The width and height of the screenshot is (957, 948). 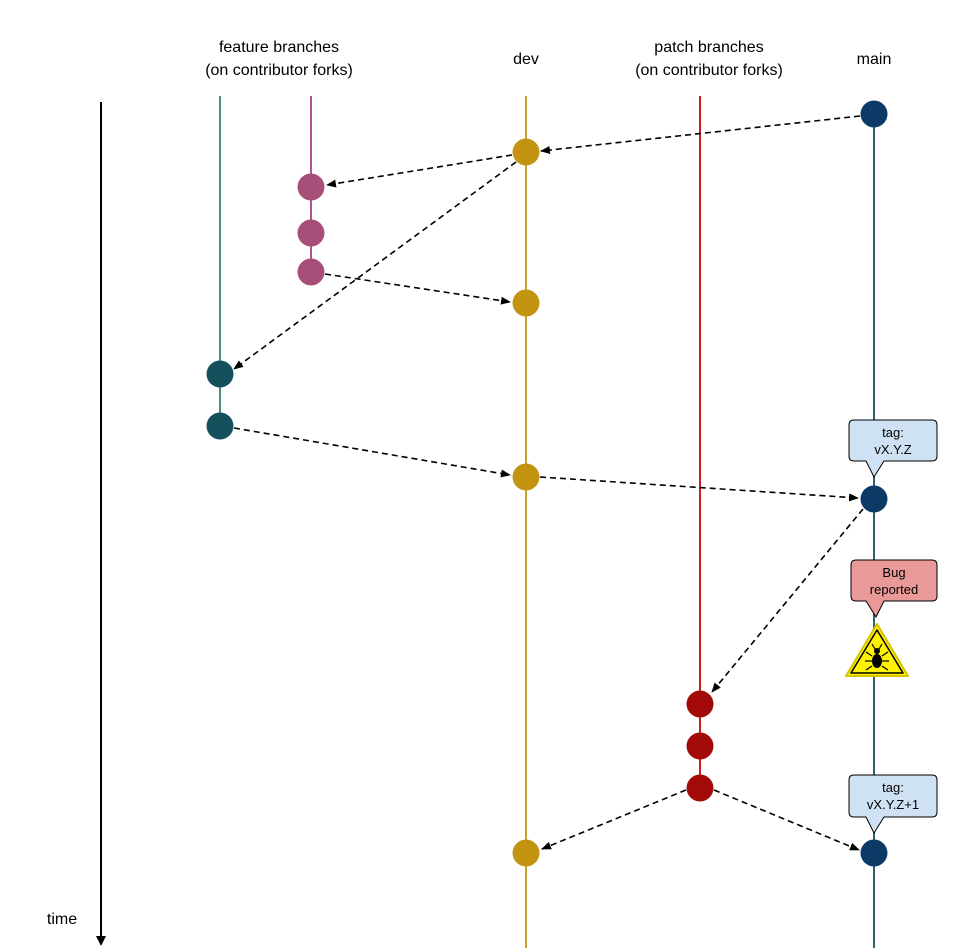 What do you see at coordinates (699, 489) in the screenshot?
I see `arrow-dev-to-main` at bounding box center [699, 489].